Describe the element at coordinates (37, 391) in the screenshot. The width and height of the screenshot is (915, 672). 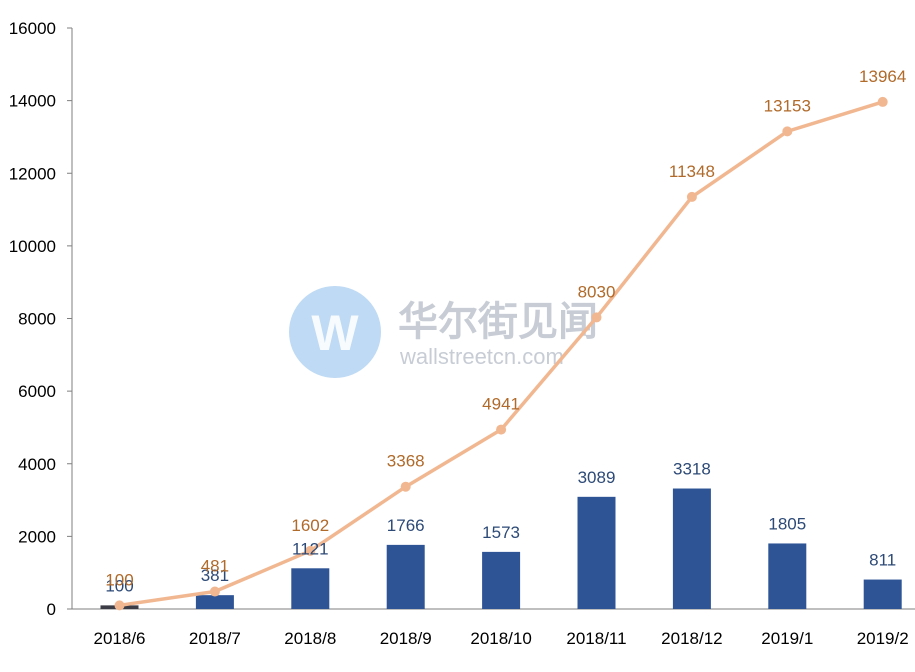
I see `y-tick-label: 6000` at that location.